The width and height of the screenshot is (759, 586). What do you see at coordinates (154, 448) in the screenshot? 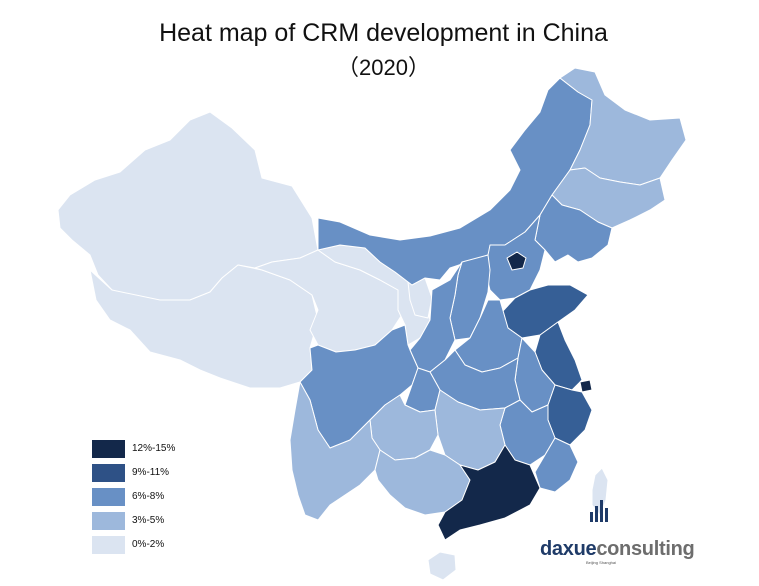
I see `legend-label: 12%-15%` at bounding box center [154, 448].